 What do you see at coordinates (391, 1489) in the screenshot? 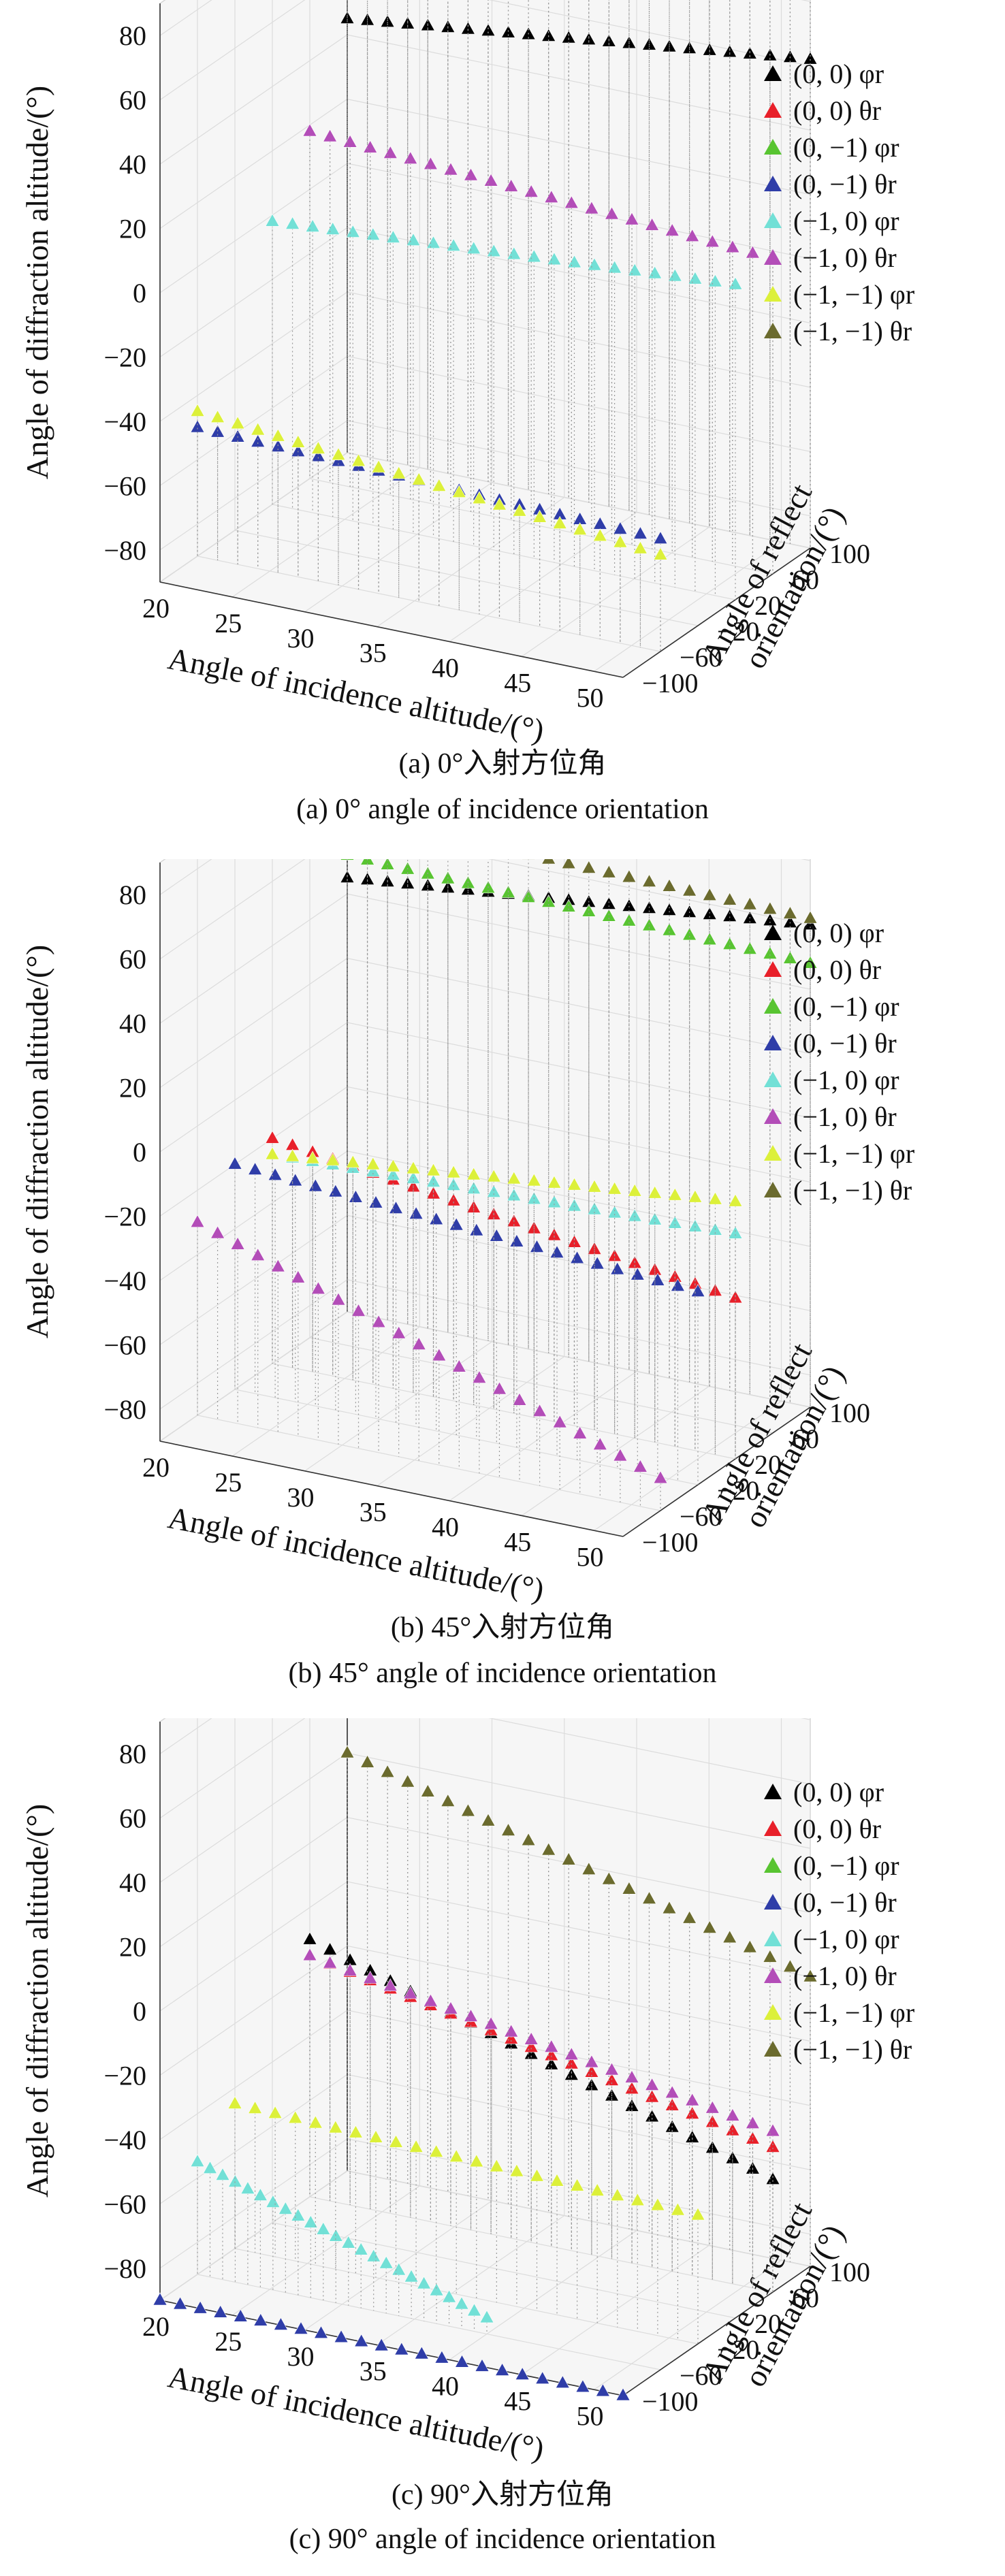
I see `x-axis-line` at bounding box center [391, 1489].